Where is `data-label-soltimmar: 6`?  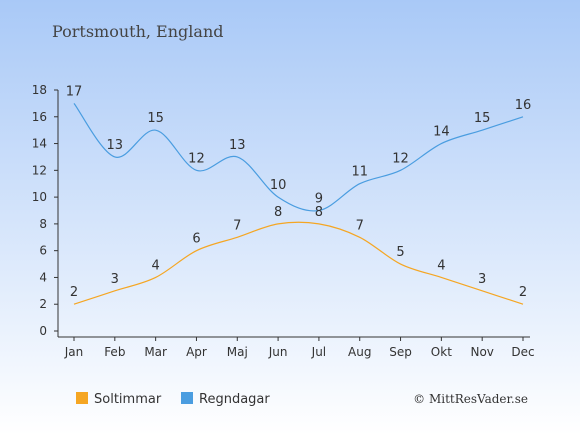
data-label-soltimmar: 6 is located at coordinates (196, 239).